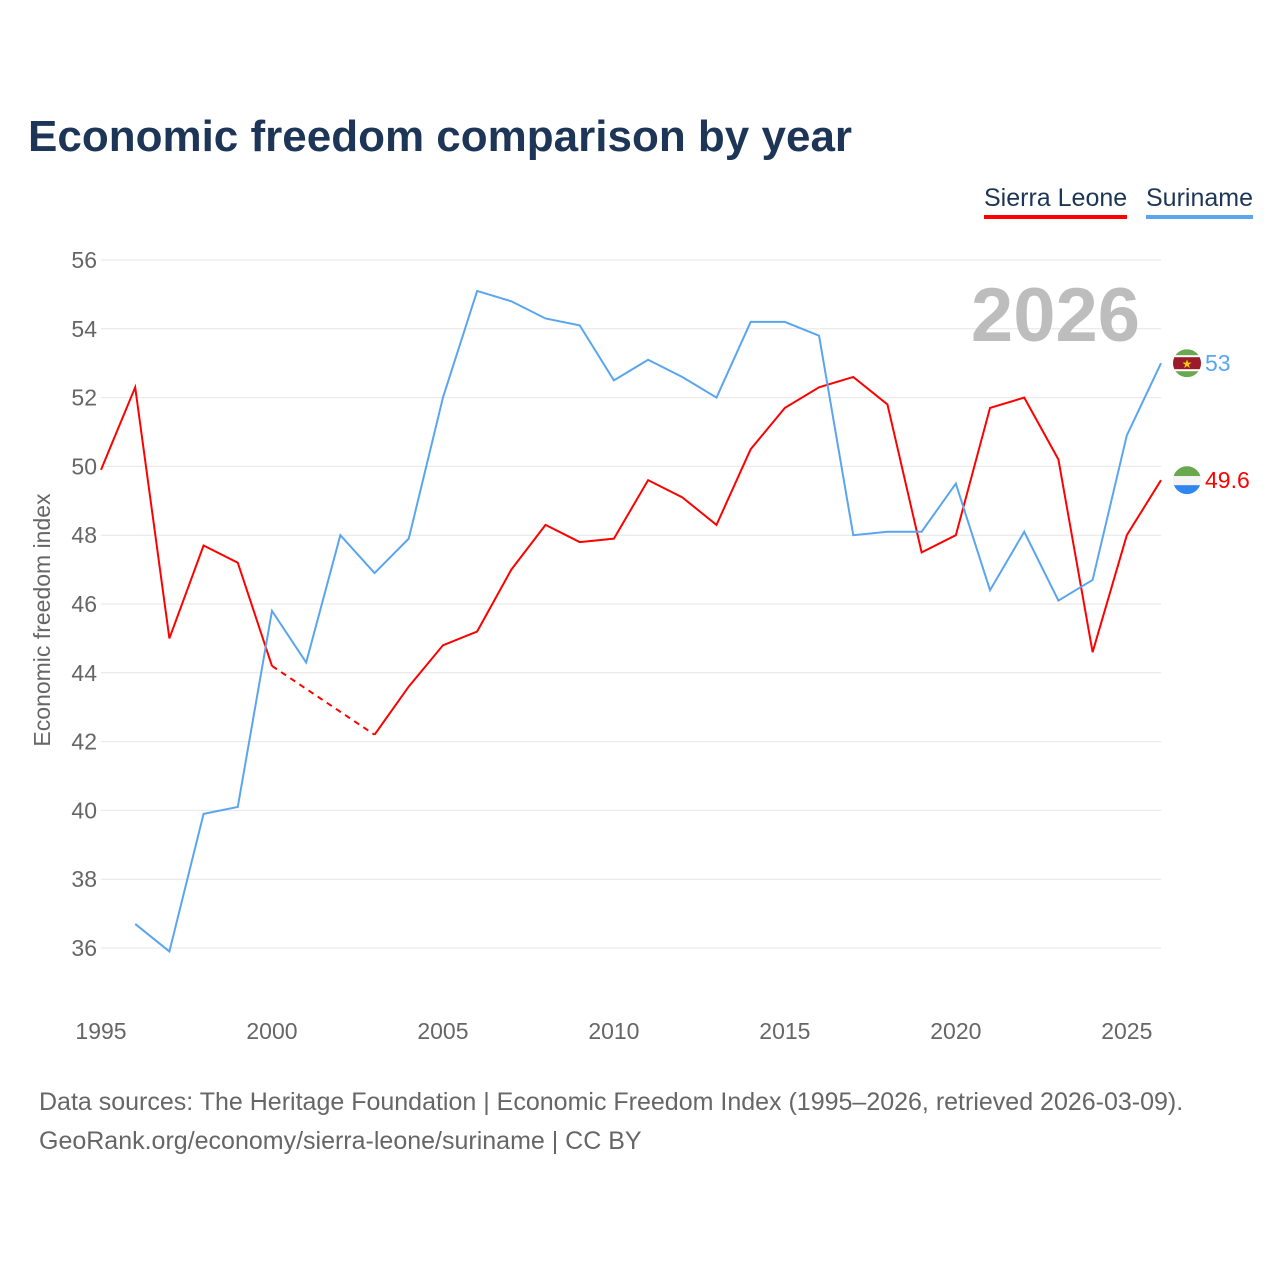 The image size is (1280, 1280). What do you see at coordinates (1126, 1031) in the screenshot?
I see `x-tick-label: 2025` at bounding box center [1126, 1031].